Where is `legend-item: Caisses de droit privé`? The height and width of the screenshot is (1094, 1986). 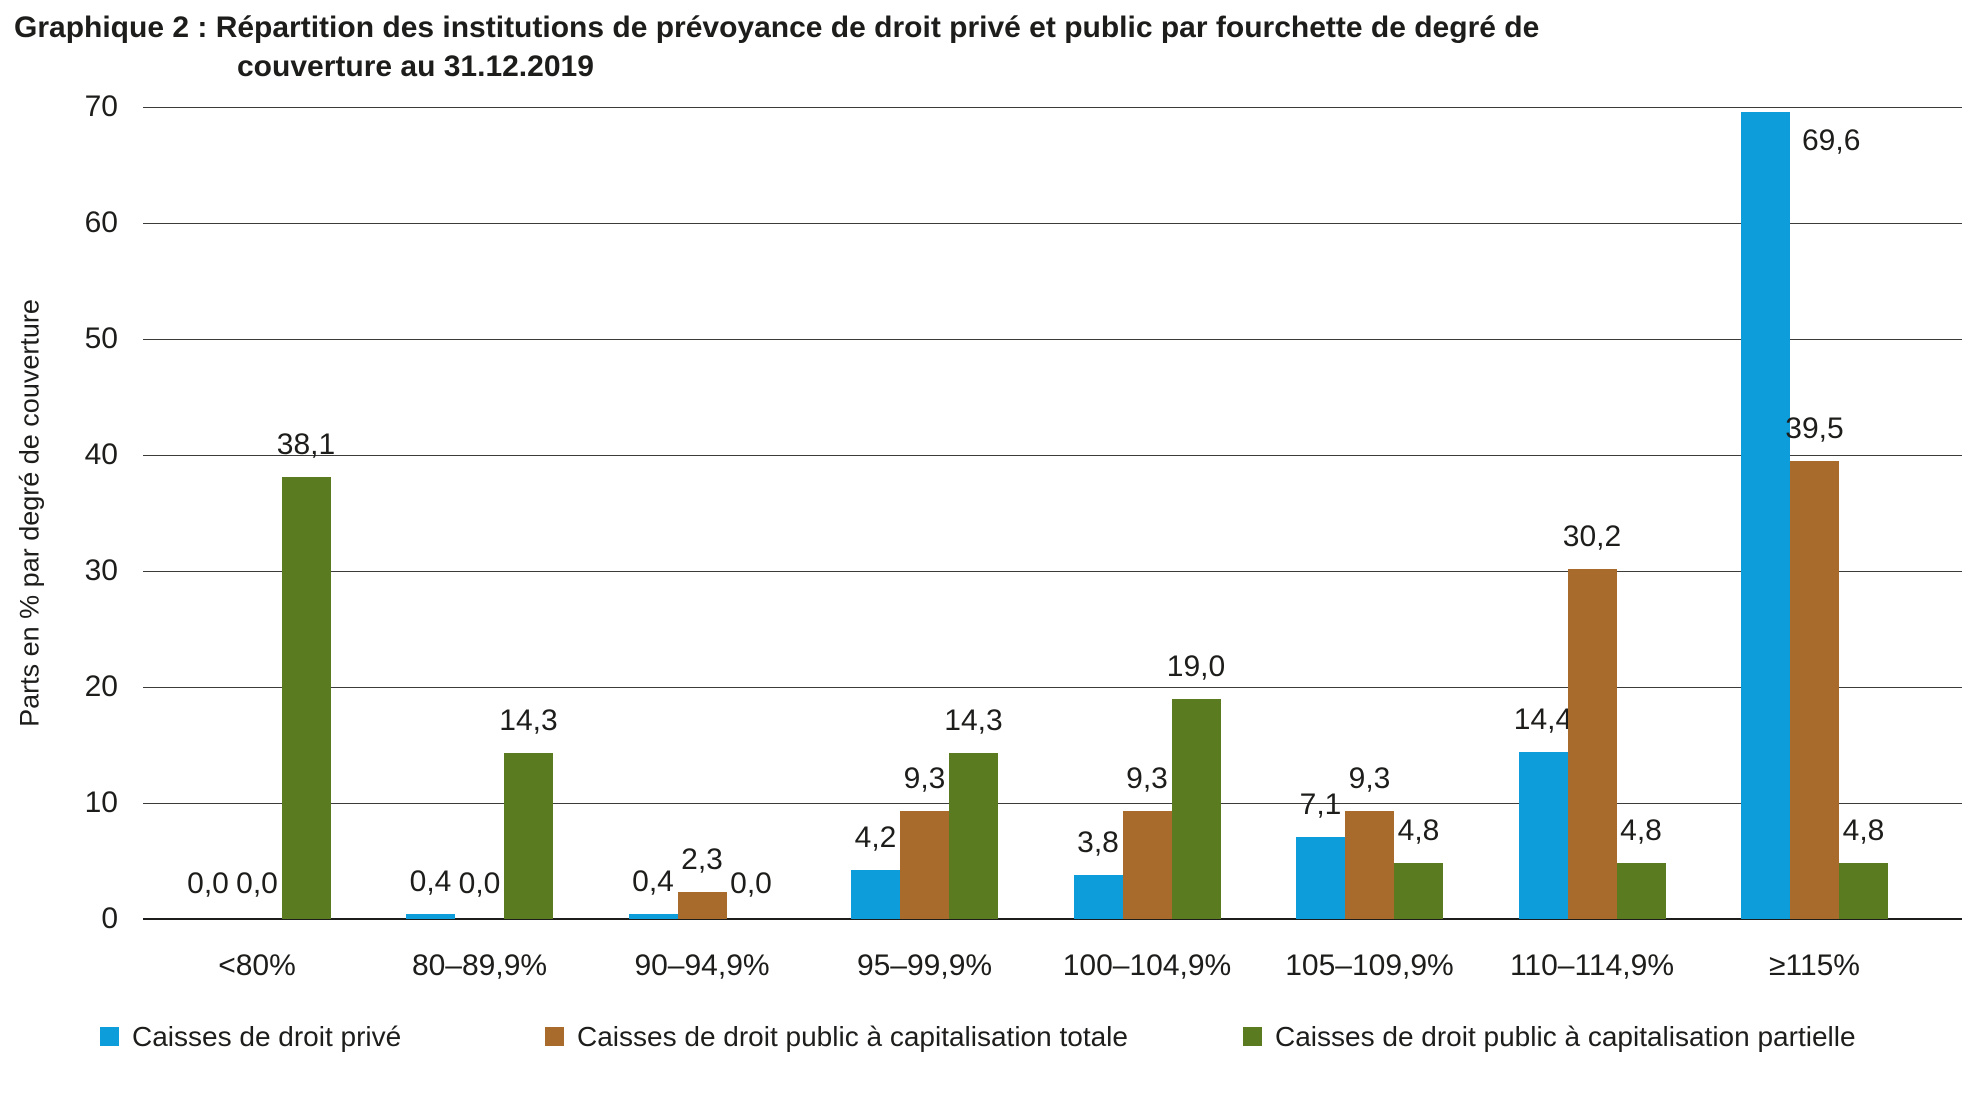 legend-item: Caisses de droit privé is located at coordinates (250, 1037).